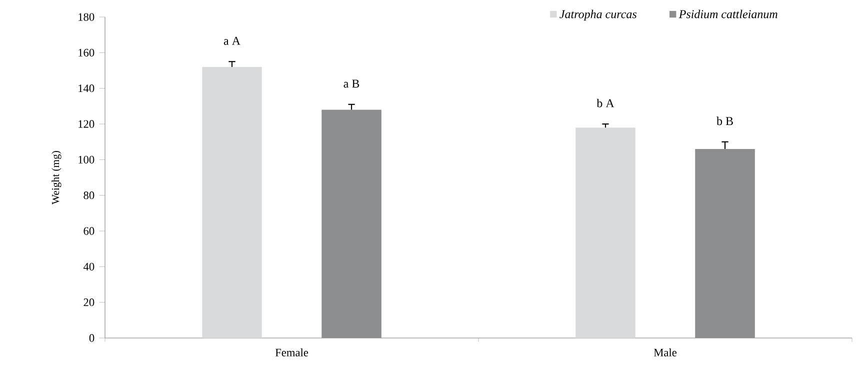 Image resolution: width=860 pixels, height=369 pixels. Describe the element at coordinates (605, 103) in the screenshot. I see `data-label: b A` at that location.